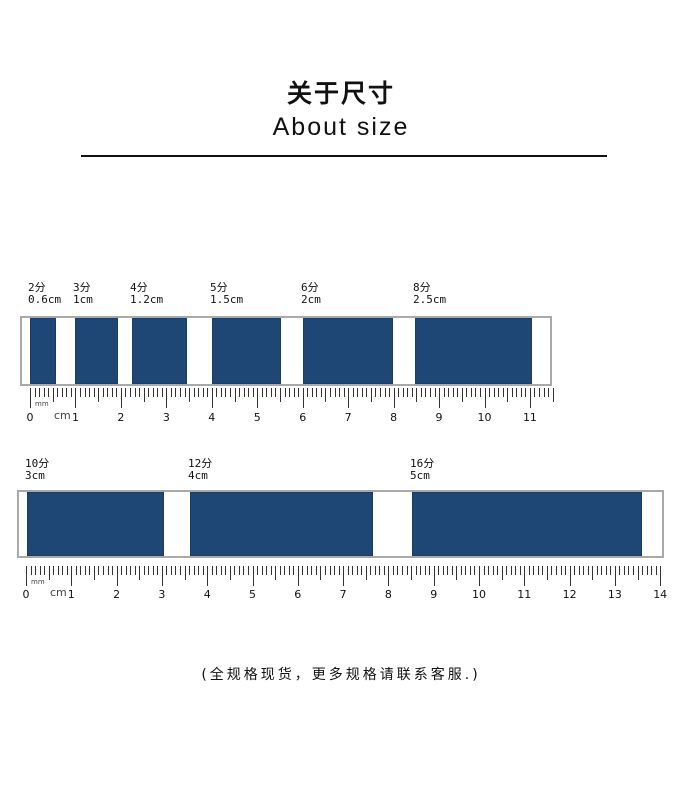 The image size is (682, 800). Describe the element at coordinates (117, 594) in the screenshot. I see `ruler-number: 2` at that location.